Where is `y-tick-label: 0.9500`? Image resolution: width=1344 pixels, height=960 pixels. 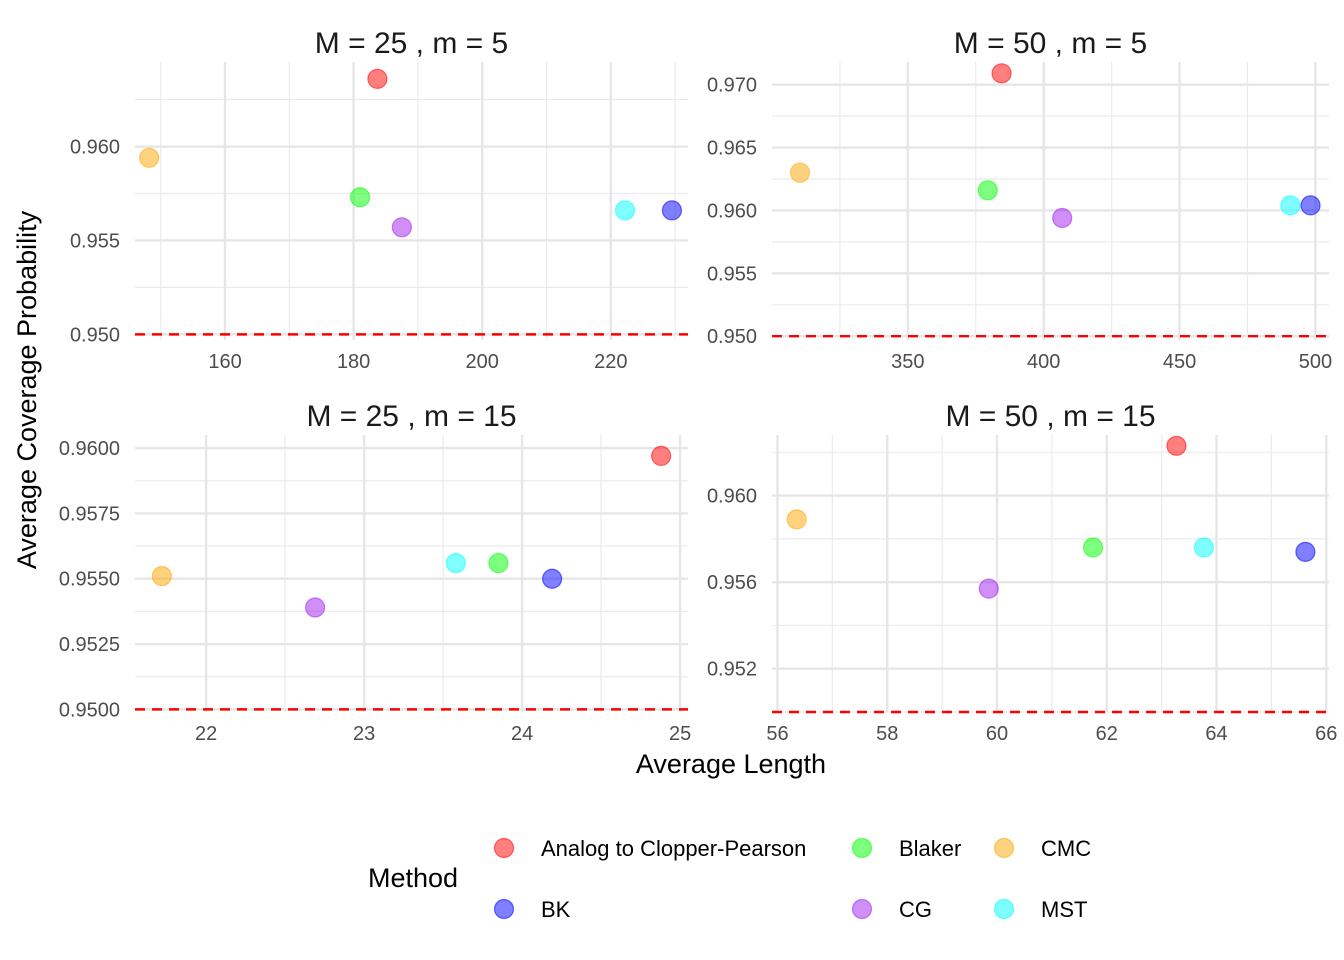
y-tick-label: 0.9500 is located at coordinates (89, 710).